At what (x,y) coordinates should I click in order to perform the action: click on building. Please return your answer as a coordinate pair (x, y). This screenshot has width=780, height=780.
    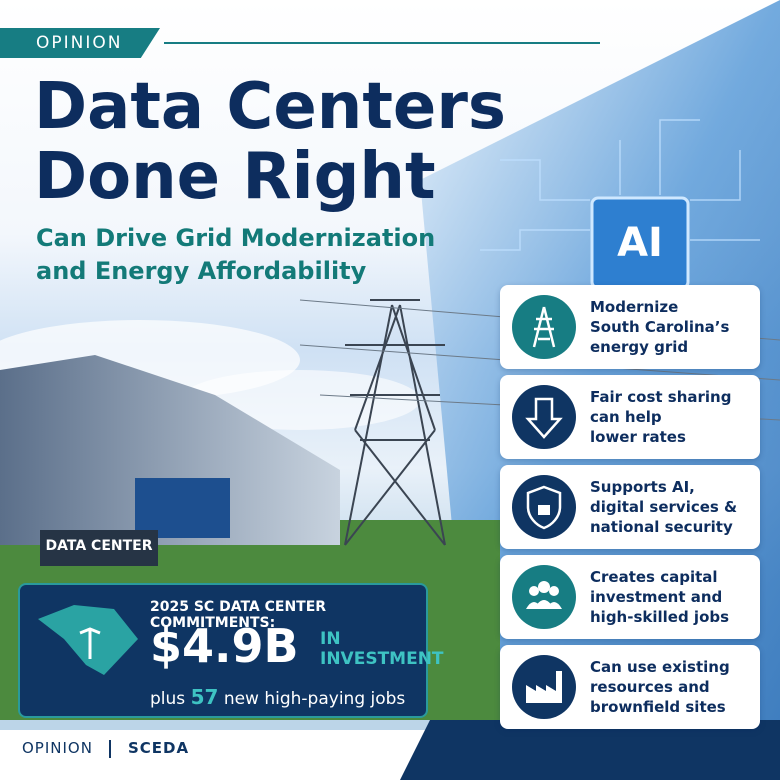
    Looking at the image, I should click on (170, 450).